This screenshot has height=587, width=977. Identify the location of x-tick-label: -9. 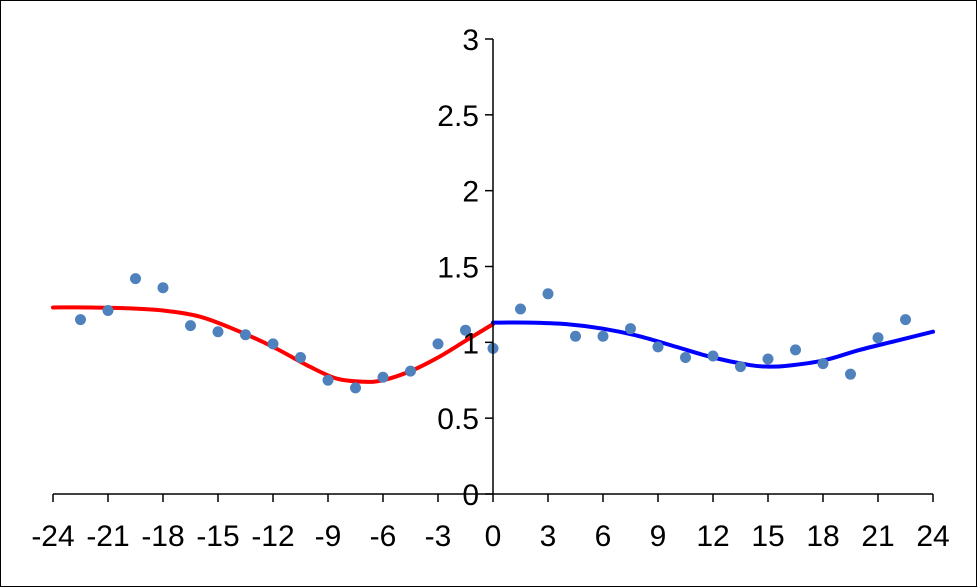
(328, 536).